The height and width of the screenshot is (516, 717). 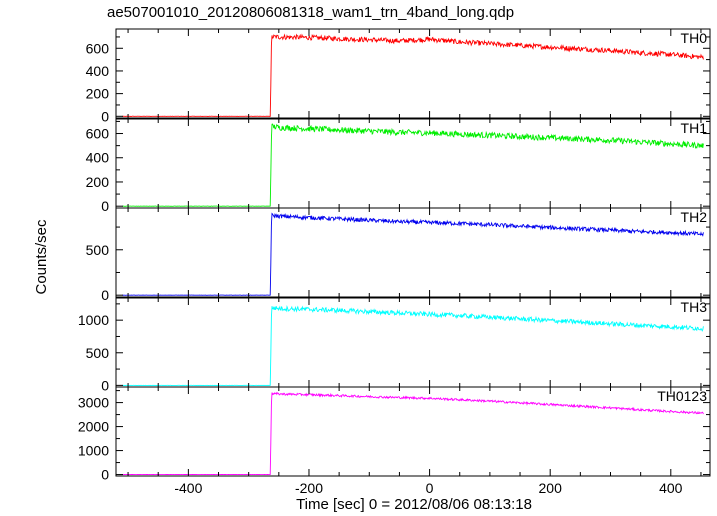 I want to click on x-tick-label: 200, so click(x=551, y=488).